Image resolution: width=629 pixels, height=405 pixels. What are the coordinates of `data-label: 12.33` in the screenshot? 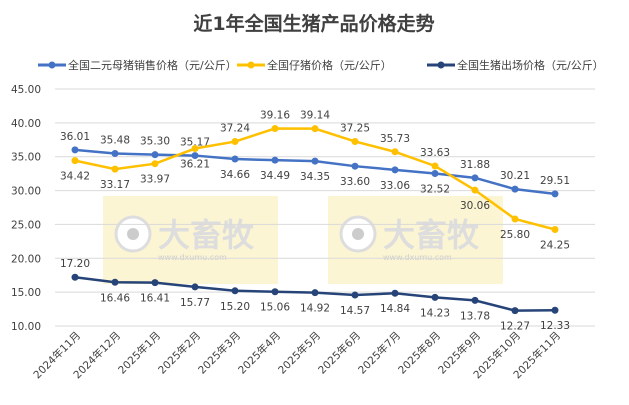 It's located at (555, 326).